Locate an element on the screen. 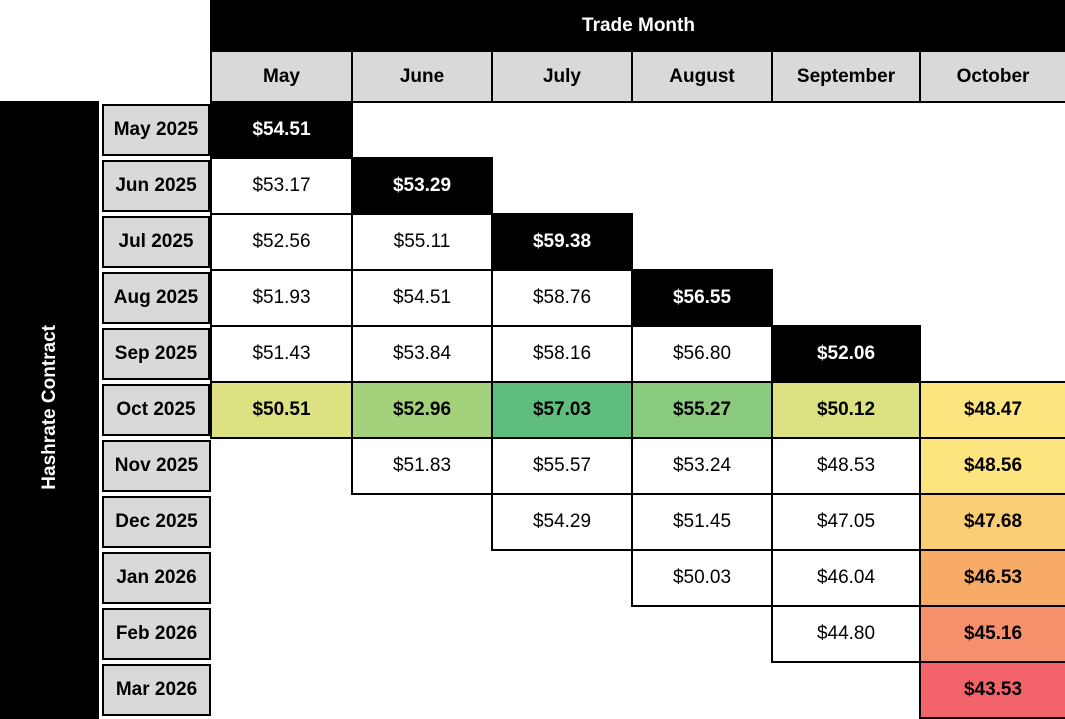 Image resolution: width=1065 pixels, height=719 pixels. price-cell: $56.80 is located at coordinates (702, 354).